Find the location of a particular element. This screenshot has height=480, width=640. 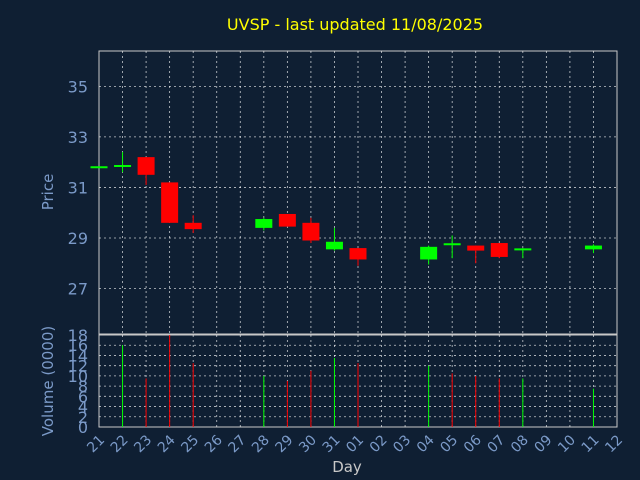

day-tick-label: 23 is located at coordinates (143, 444).